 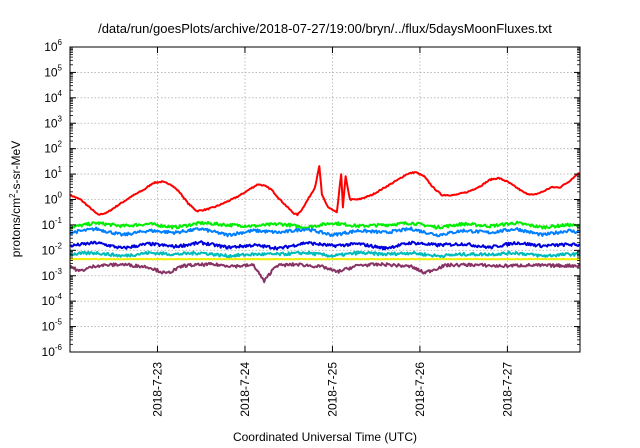 I want to click on y-tick-label: 10², so click(x=53, y=148).